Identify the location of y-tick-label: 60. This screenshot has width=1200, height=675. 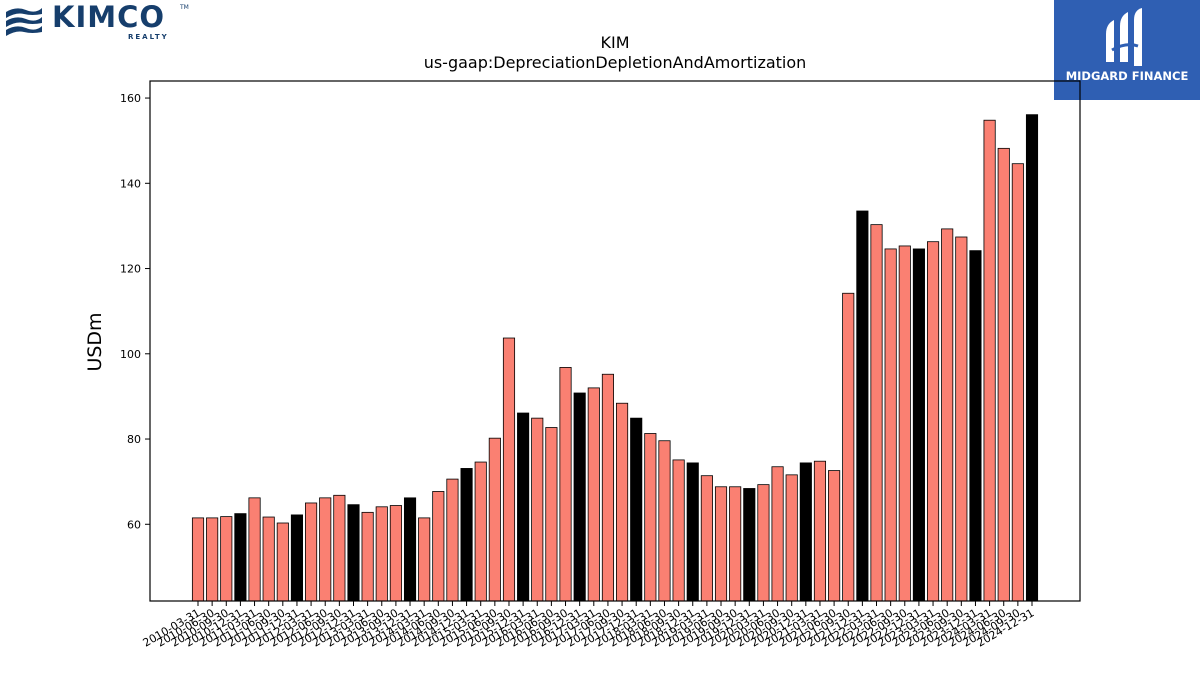
(134, 524).